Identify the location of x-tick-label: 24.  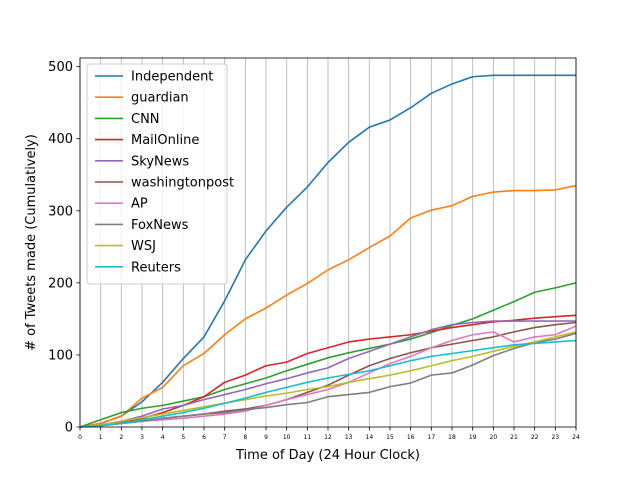
(576, 437).